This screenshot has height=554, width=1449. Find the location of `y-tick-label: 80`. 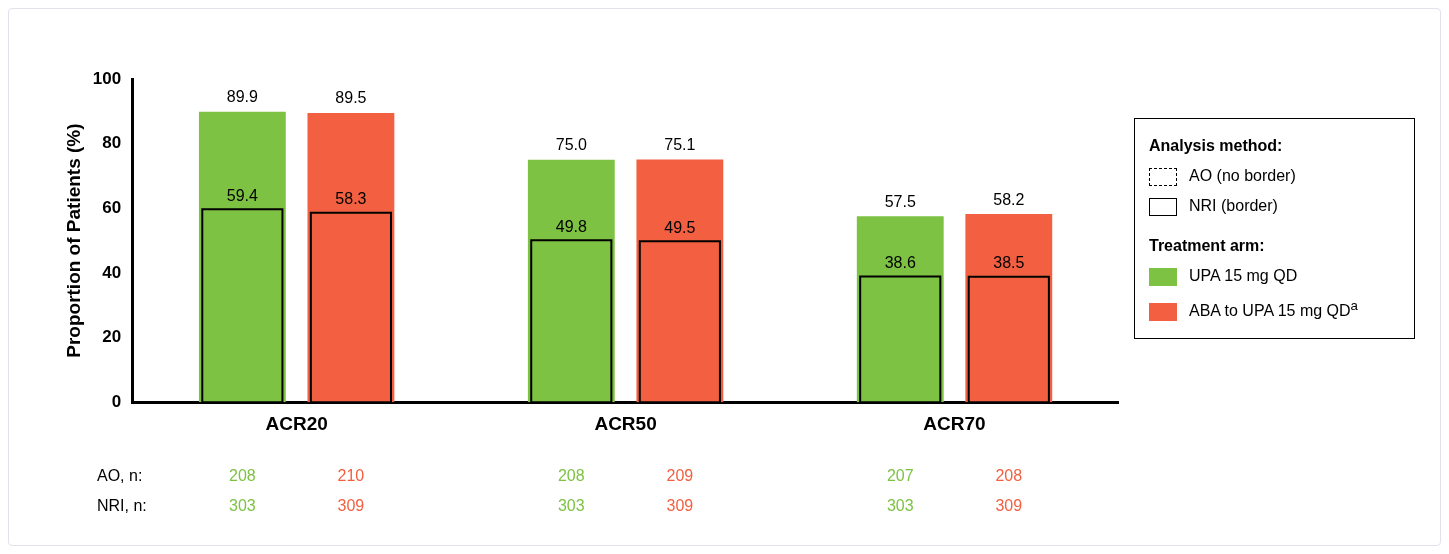

y-tick-label: 80 is located at coordinates (112, 143).